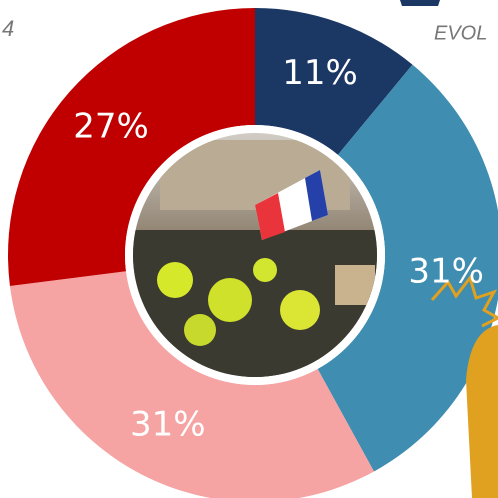 This screenshot has height=498, width=498. I want to click on title-fragment, so click(420, 3).